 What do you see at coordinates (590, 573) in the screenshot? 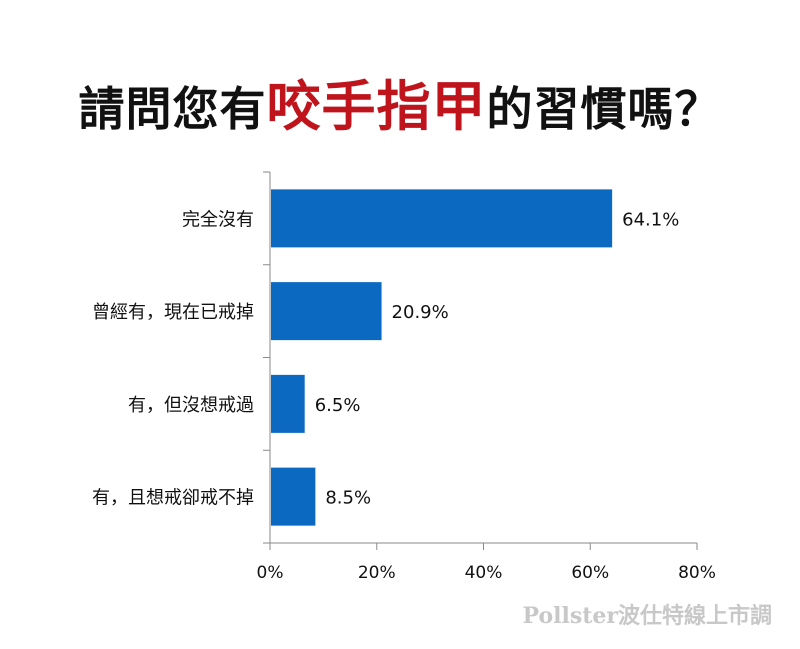
I see `x-tick-label: 60%` at bounding box center [590, 573].